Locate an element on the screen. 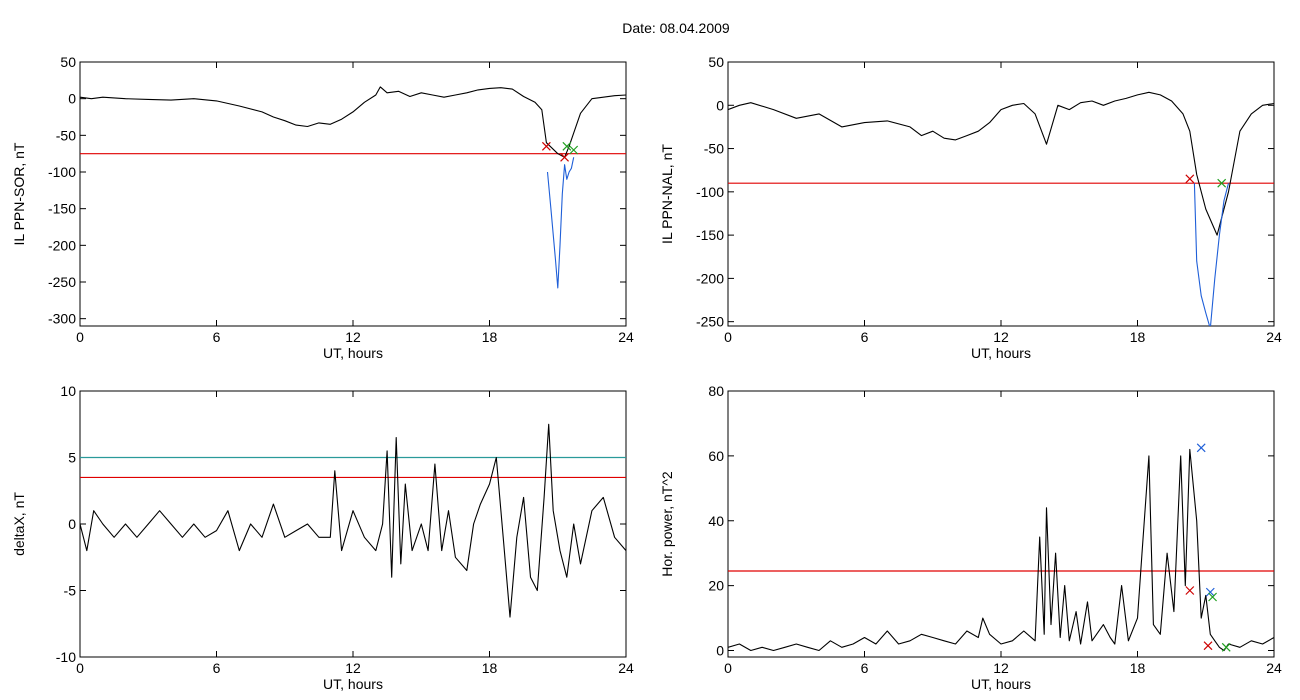 The height and width of the screenshot is (700, 1300). y-tick-label: -300 is located at coordinates (62, 319).